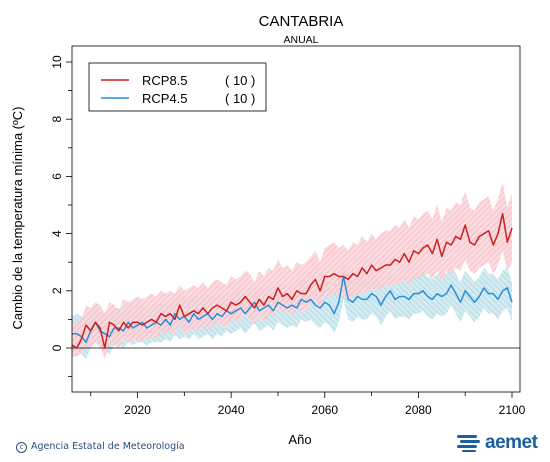 Image resolution: width=550 pixels, height=462 pixels. I want to click on aemet-logo-icon, so click(468, 443).